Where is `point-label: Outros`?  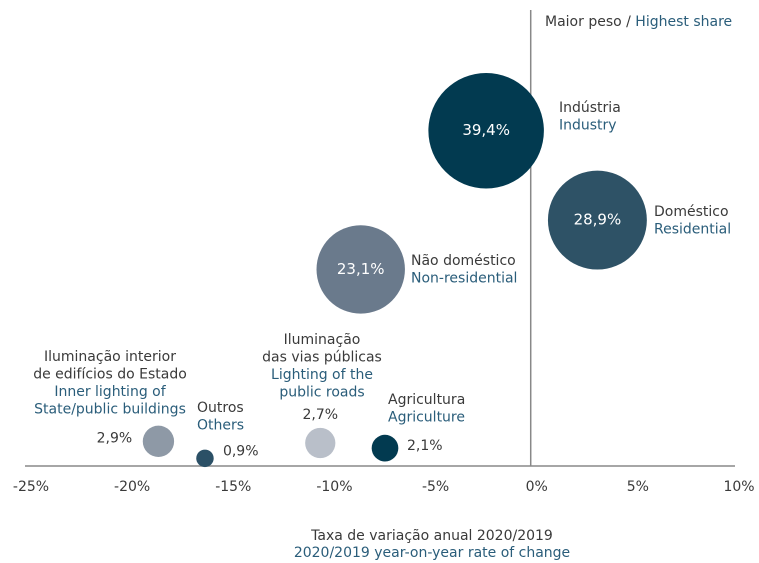 point-label: Outros is located at coordinates (220, 408).